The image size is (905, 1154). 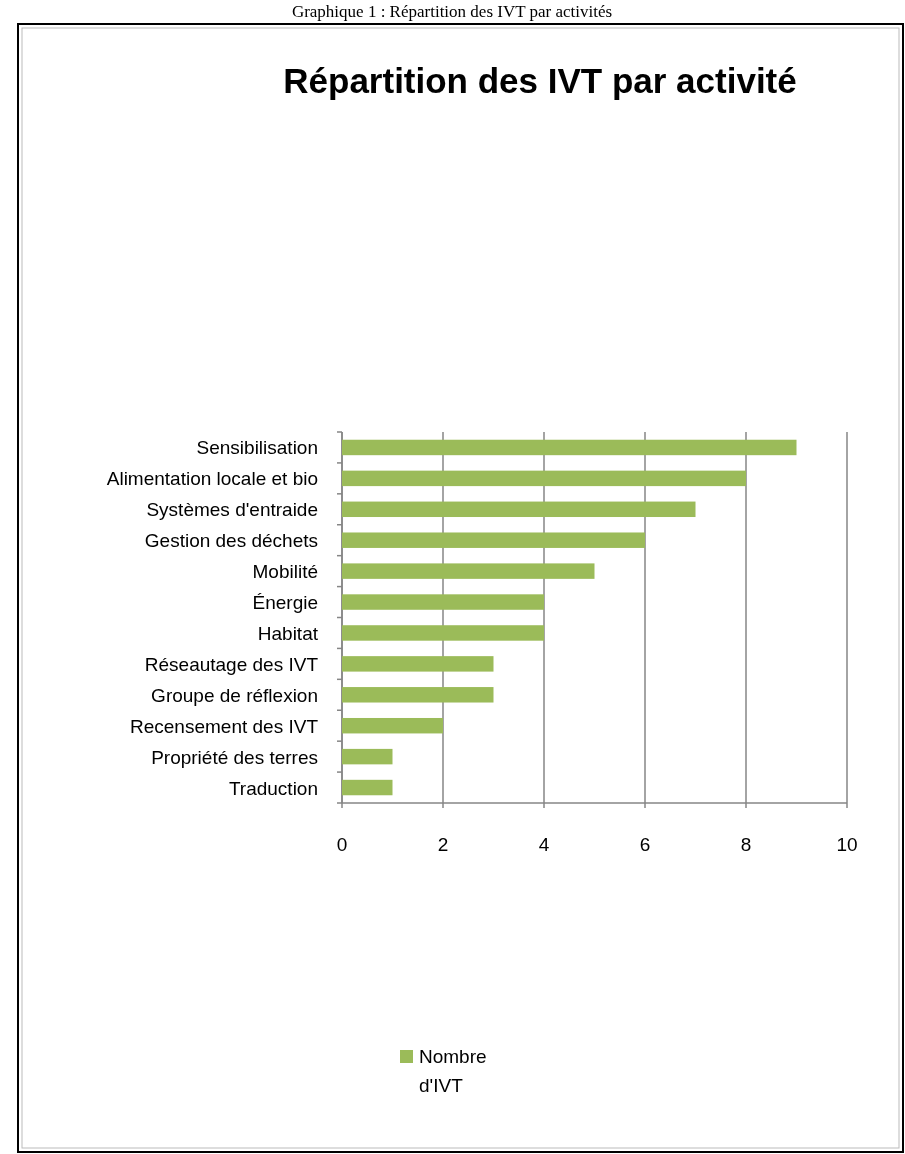 I want to click on x-tick-label: 0, so click(x=342, y=844).